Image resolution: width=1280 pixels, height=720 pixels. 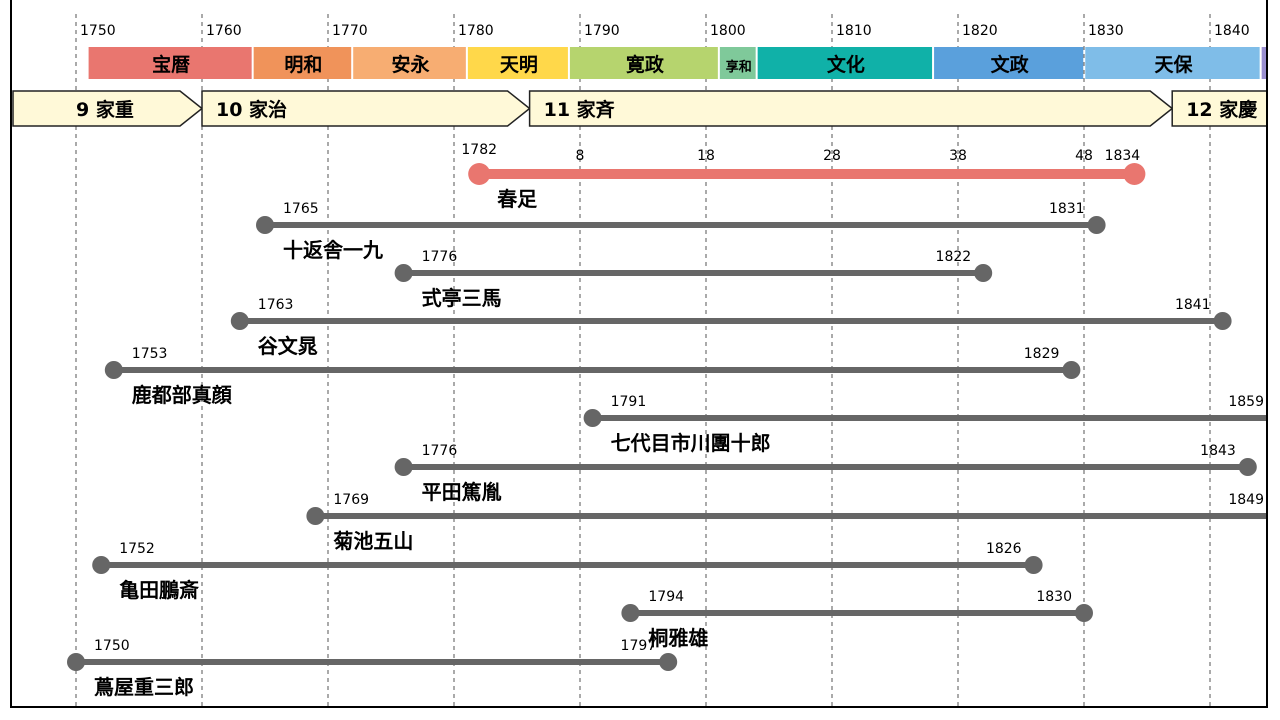 What do you see at coordinates (351, 500) in the screenshot?
I see `start-year-label: 1769` at bounding box center [351, 500].